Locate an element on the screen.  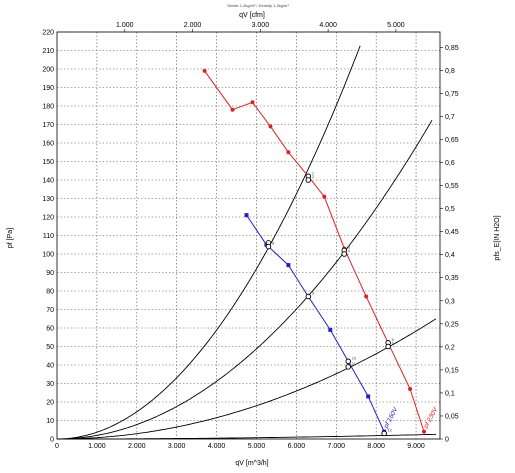
operating-point-label: 8 is located at coordinates (273, 243).